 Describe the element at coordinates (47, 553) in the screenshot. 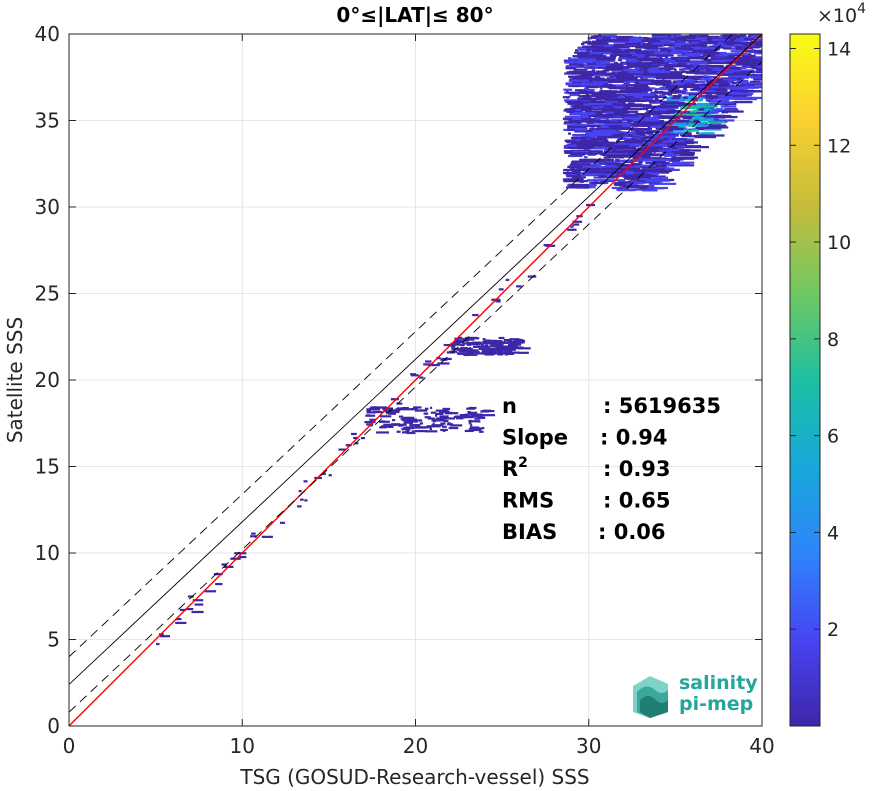

I see `y-tick-label: 10` at that location.